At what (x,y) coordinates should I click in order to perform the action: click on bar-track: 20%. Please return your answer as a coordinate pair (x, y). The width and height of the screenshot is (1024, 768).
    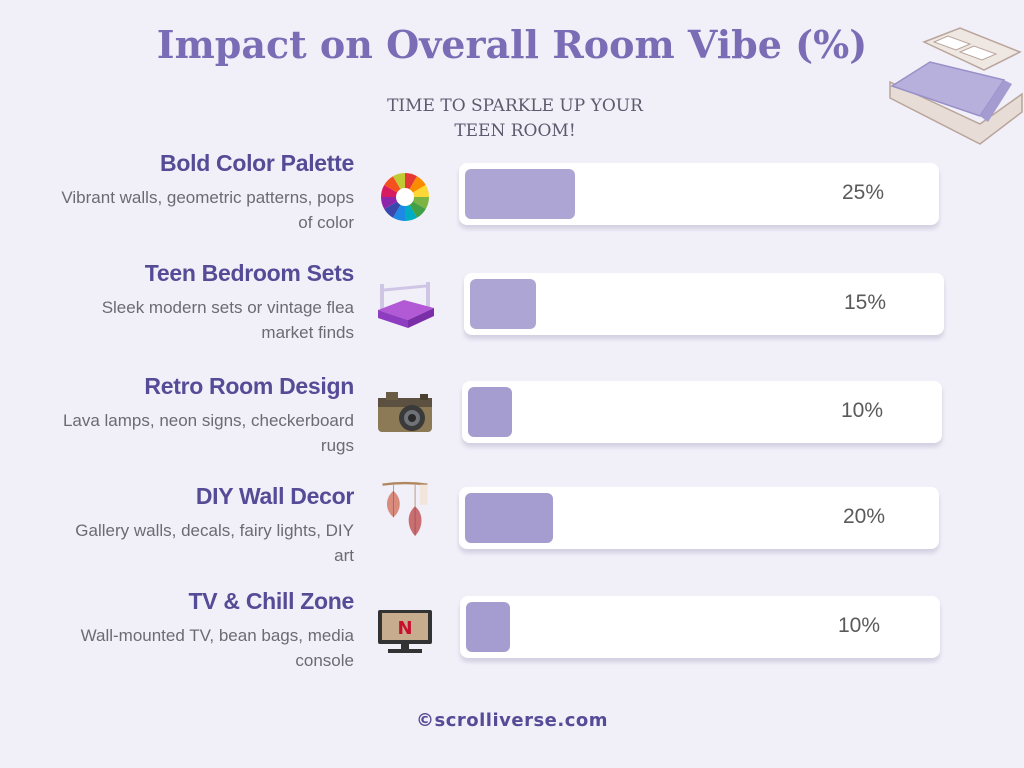
    Looking at the image, I should click on (699, 518).